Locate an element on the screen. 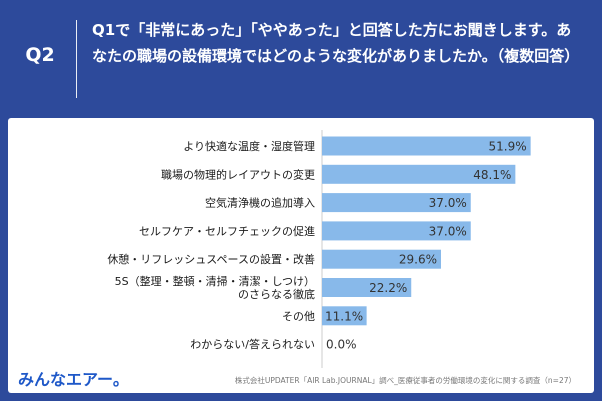 The height and width of the screenshot is (401, 602). category-label: その他 is located at coordinates (298, 316).